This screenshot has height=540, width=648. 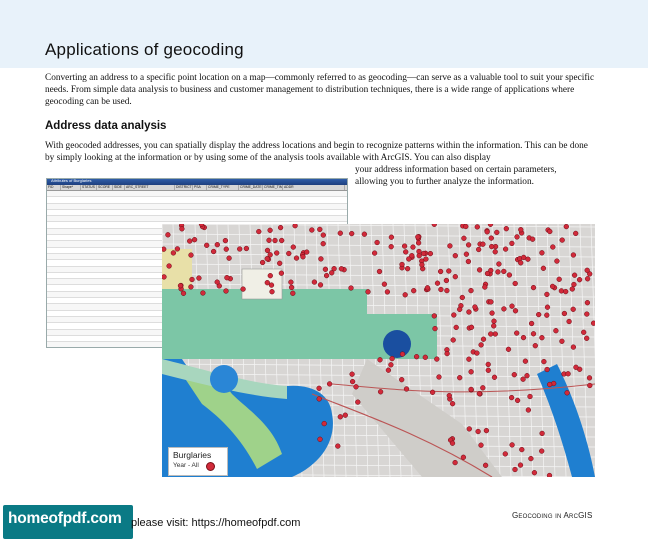 I want to click on page-title: Applications of geocoding, so click(x=144, y=49).